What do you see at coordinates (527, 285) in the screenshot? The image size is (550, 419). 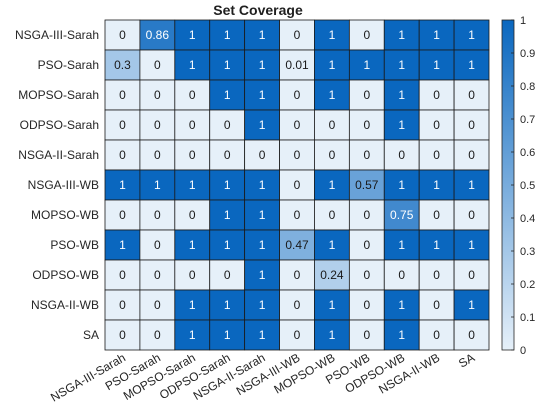 I see `colorbar-tick-label: 0.2` at bounding box center [527, 285].